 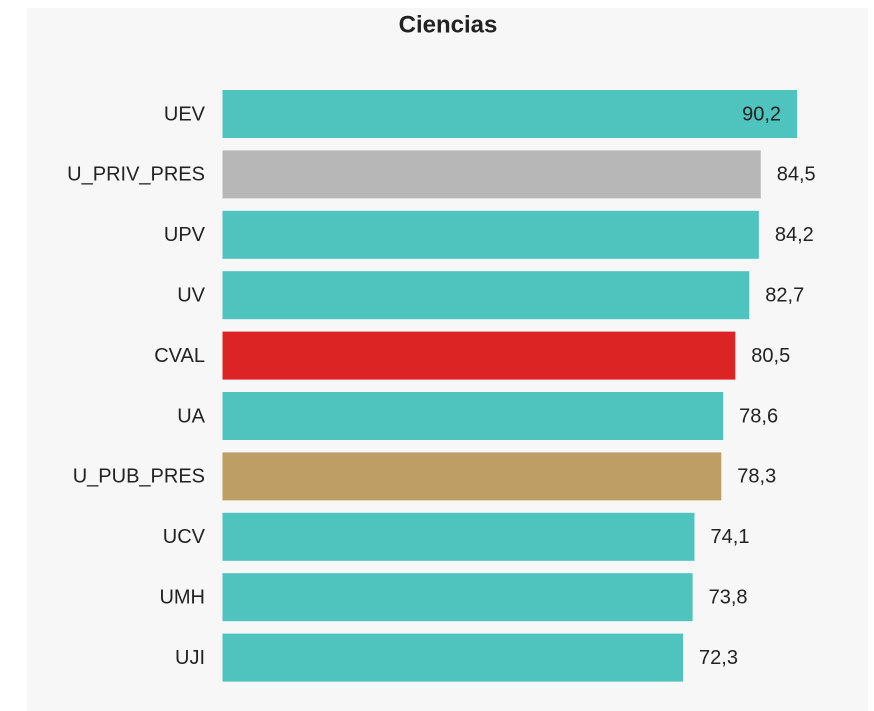 What do you see at coordinates (728, 597) in the screenshot?
I see `value-label: 73,8` at bounding box center [728, 597].